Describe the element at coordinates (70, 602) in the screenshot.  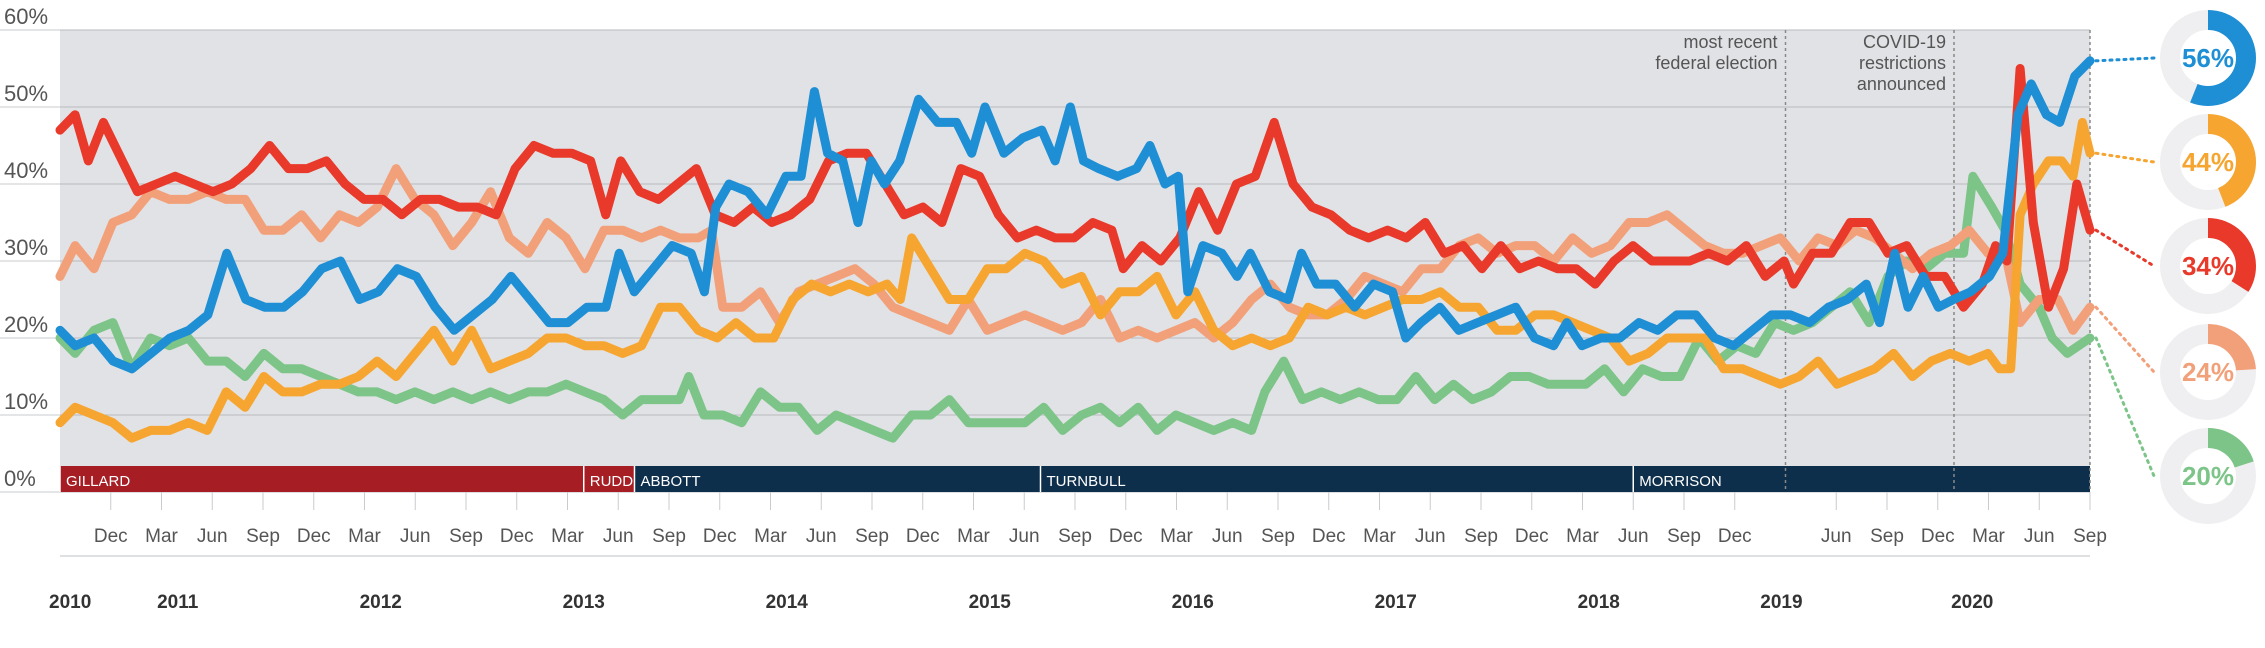
I see `year-label: 2010` at that location.